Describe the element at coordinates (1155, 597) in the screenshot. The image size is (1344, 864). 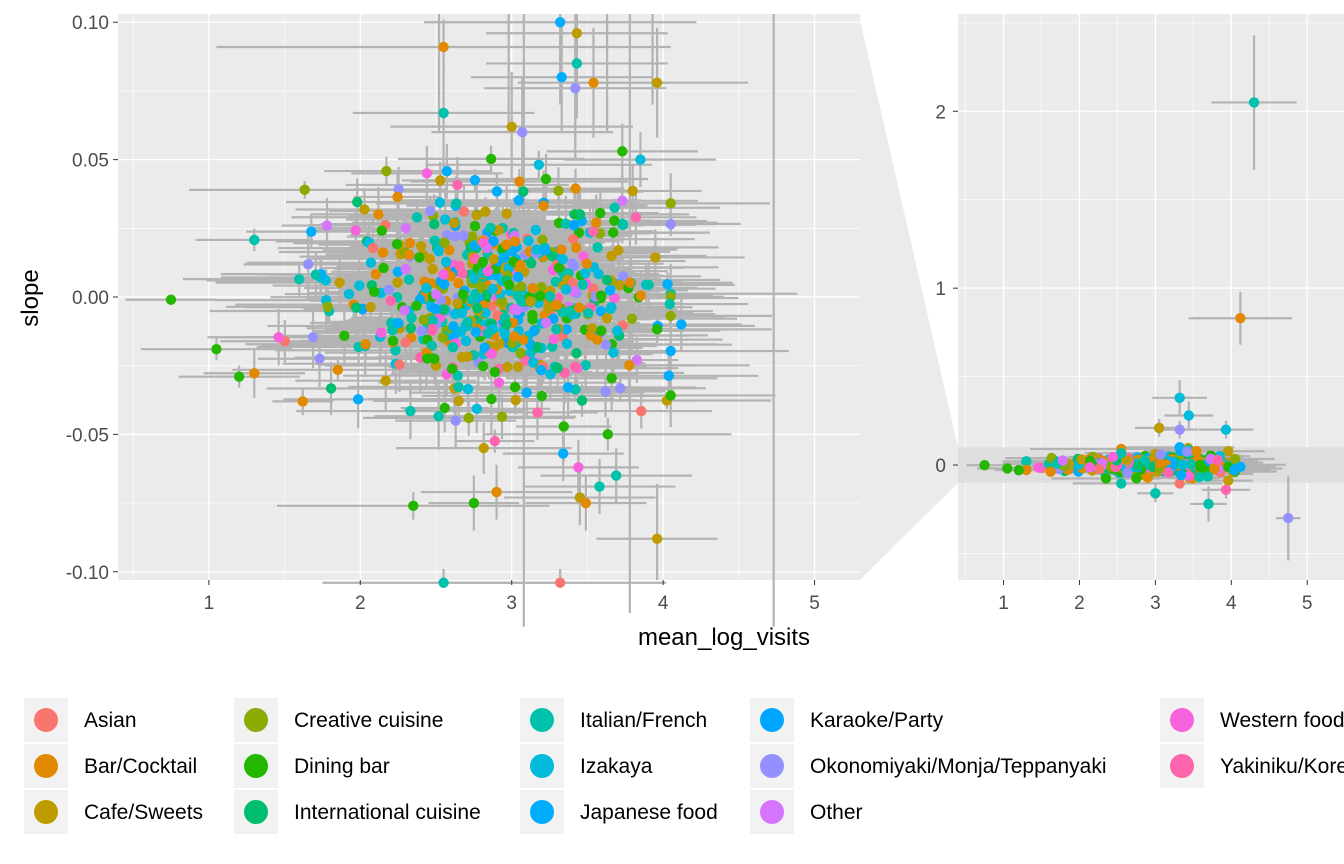
I see `zoom-x-axis: 1 2 3 4 5` at that location.